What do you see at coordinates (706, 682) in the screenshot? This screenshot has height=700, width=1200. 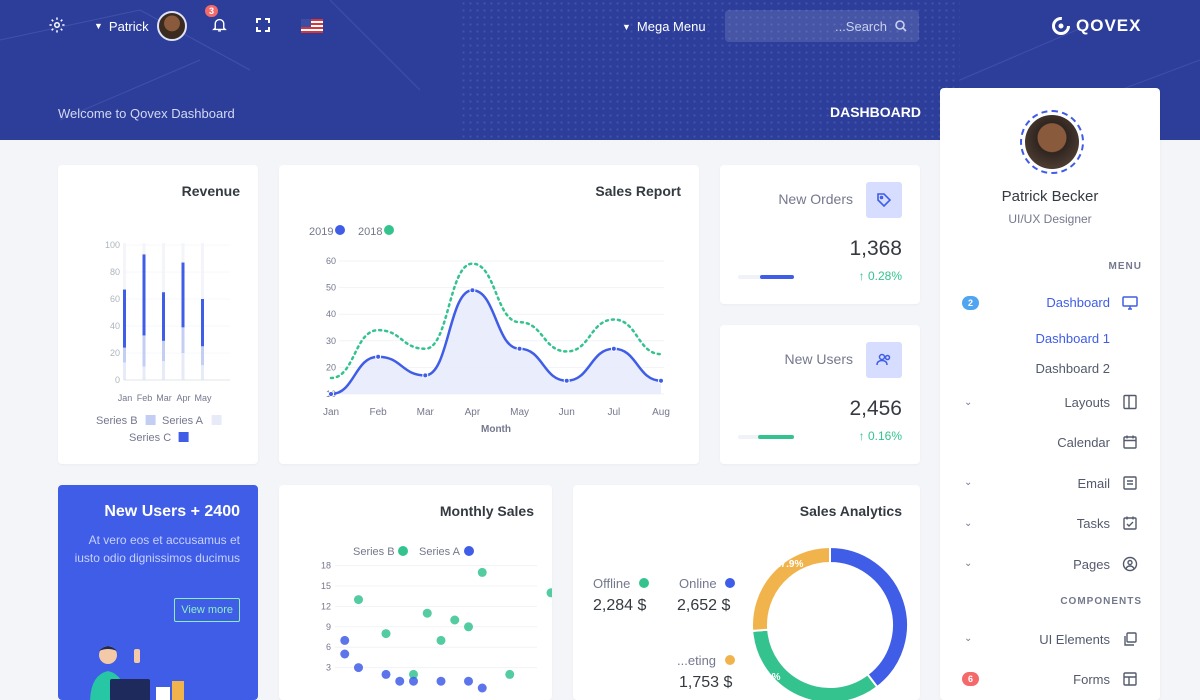 I see `marketing-value: 1,753 $` at bounding box center [706, 682].